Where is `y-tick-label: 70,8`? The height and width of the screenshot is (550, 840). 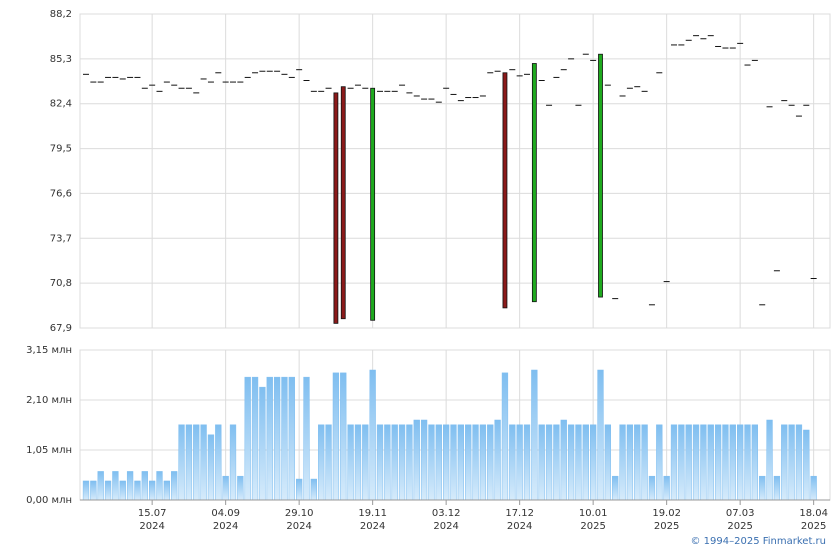
y-tick-label: 70,8 is located at coordinates (61, 283).